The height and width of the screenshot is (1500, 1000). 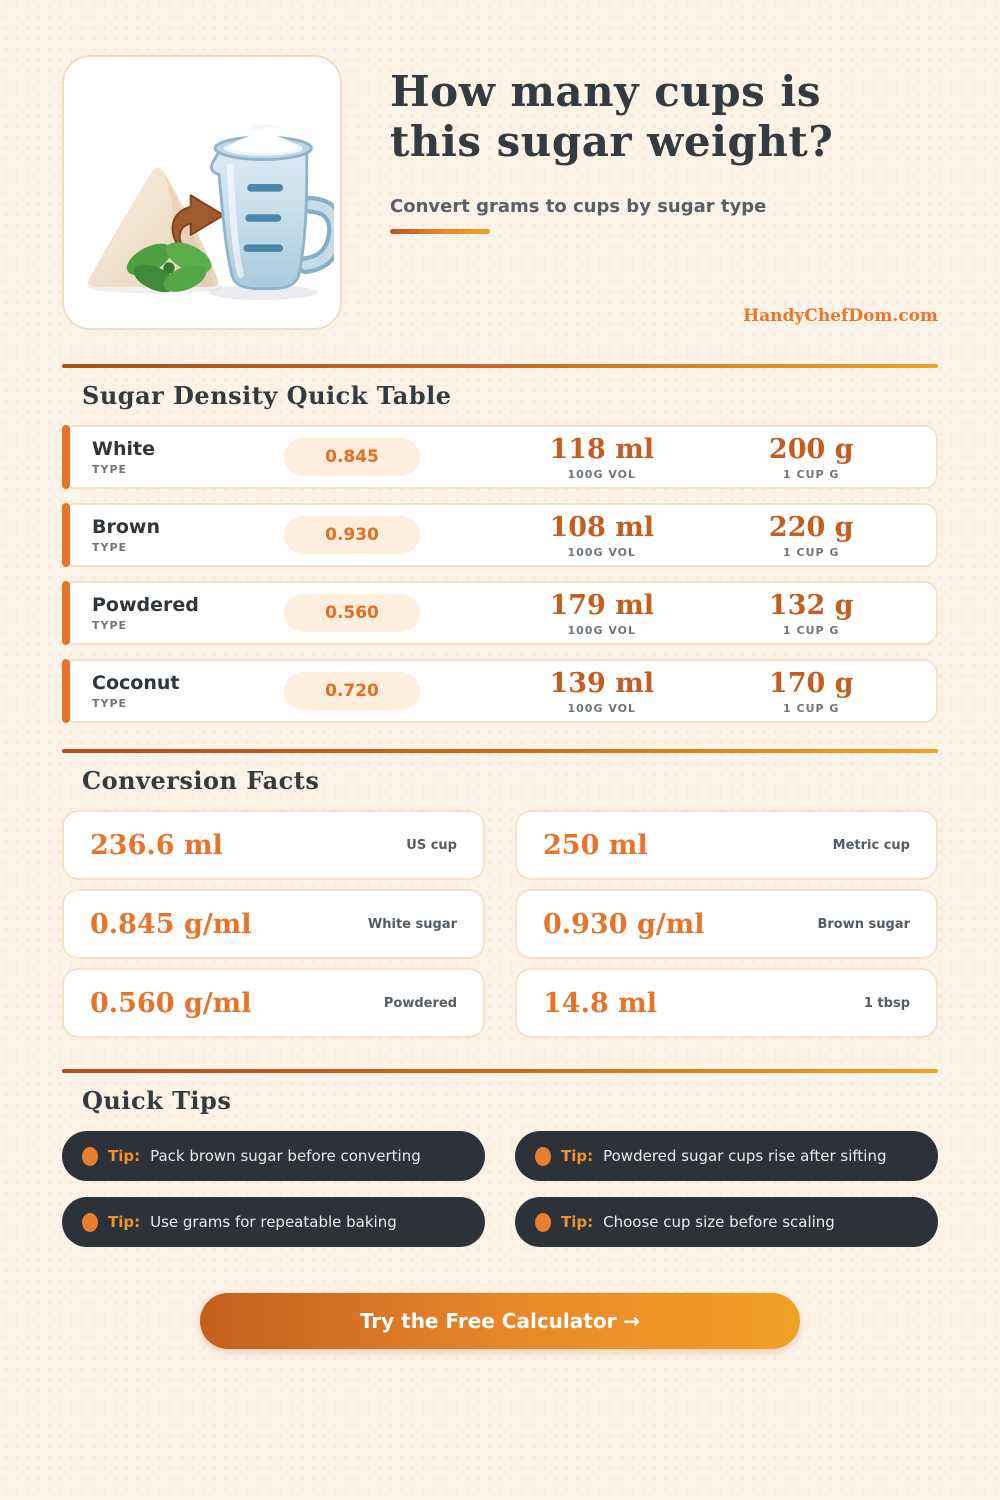 I want to click on row-values: 108 ml 100G VOL 220 g 1 CUP G, so click(x=716, y=535).